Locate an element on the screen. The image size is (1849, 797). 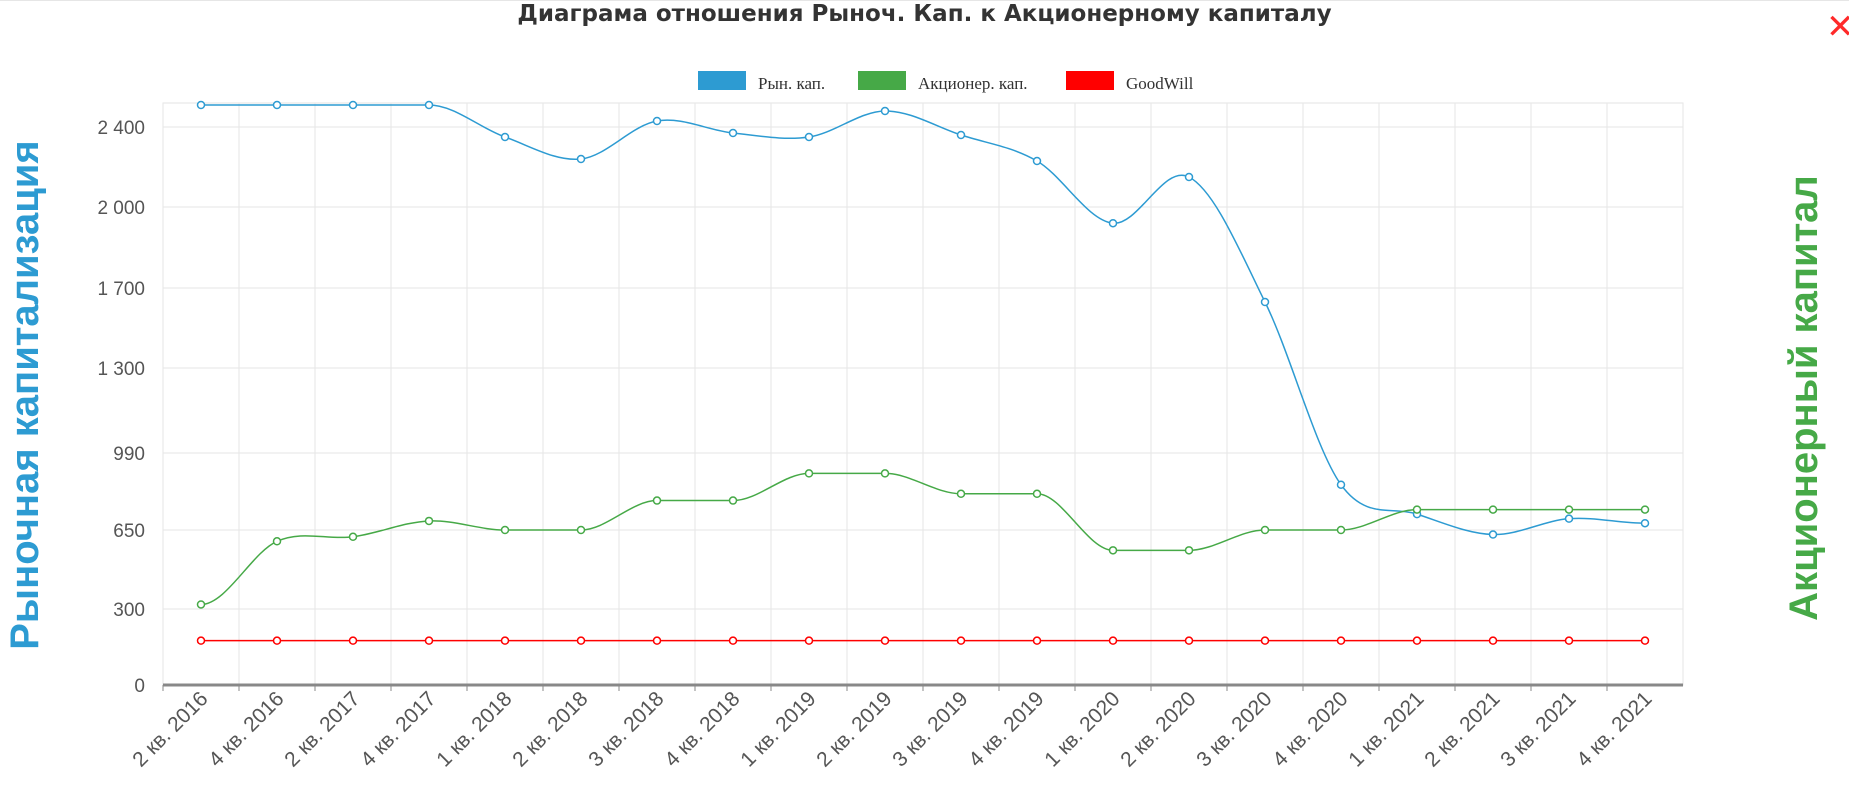
y-tick-label: 0 is located at coordinates (139, 686).